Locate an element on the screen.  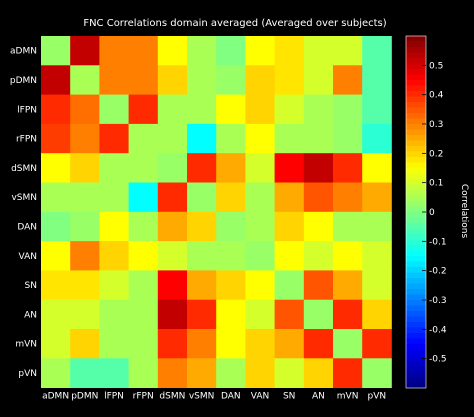
heatmap-cell-AN-dSMN is located at coordinates (172, 314).